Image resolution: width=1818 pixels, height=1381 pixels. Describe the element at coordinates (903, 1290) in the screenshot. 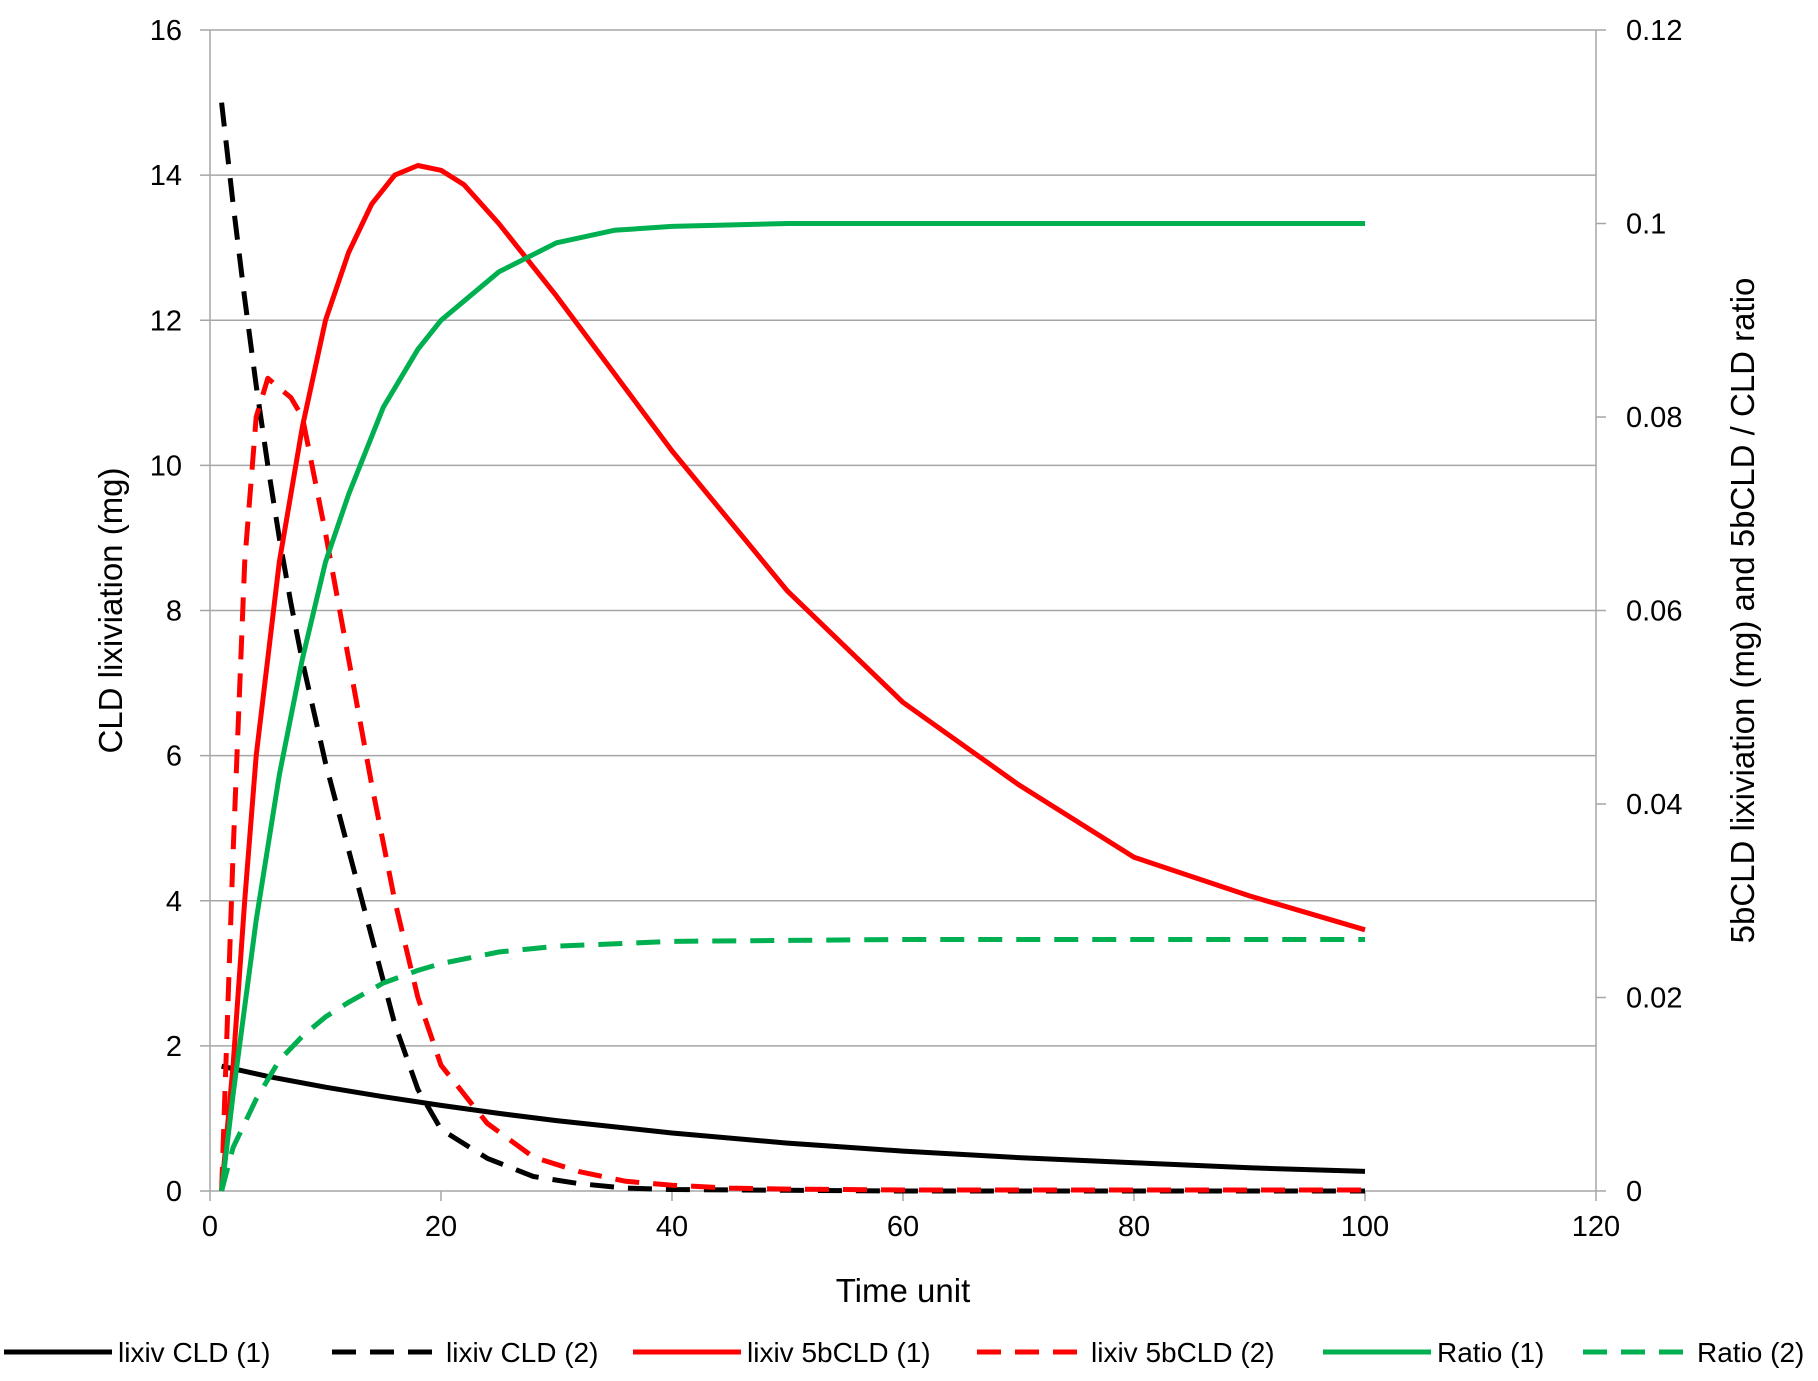

I see `x-axis-title: Time unit` at that location.